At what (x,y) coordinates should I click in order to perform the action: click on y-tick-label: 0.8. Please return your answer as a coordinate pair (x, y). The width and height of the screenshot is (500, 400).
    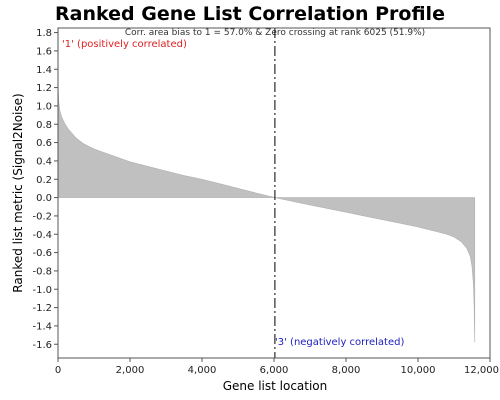
    Looking at the image, I should click on (44, 125).